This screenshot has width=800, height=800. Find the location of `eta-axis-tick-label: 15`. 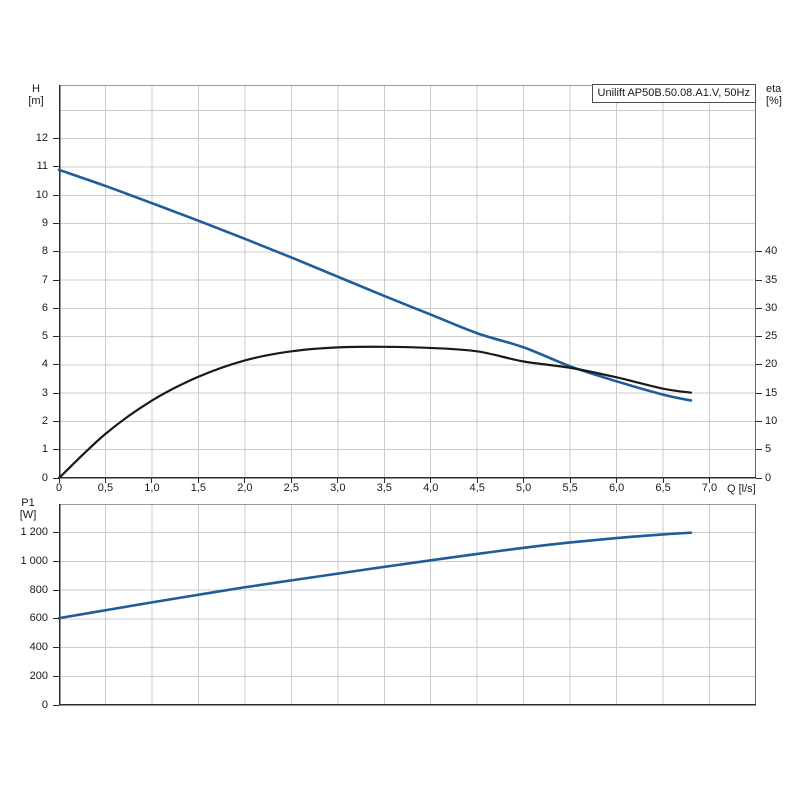

eta-axis-tick-label: 15 is located at coordinates (771, 392).